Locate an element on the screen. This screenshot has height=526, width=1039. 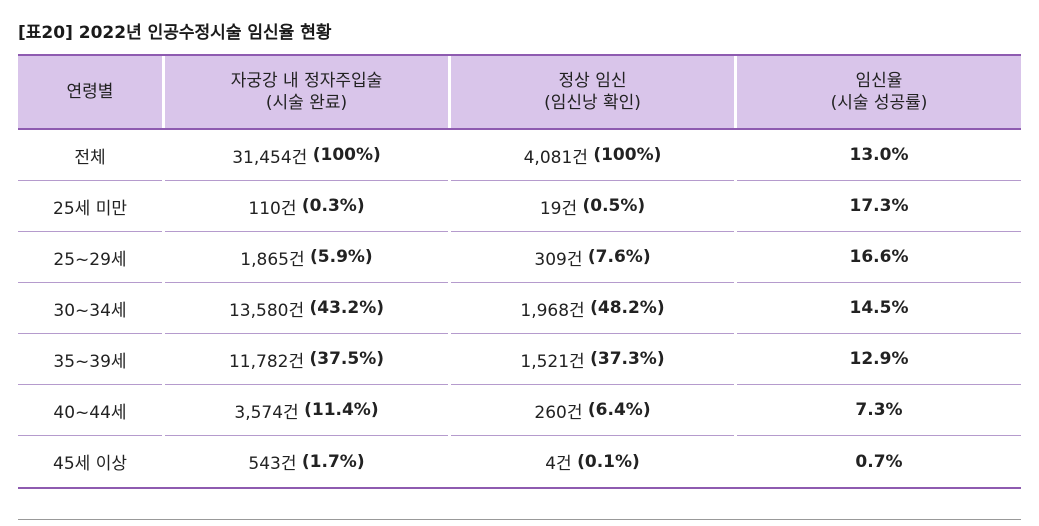
pregnancies-percent: (48.2%) is located at coordinates (627, 308).